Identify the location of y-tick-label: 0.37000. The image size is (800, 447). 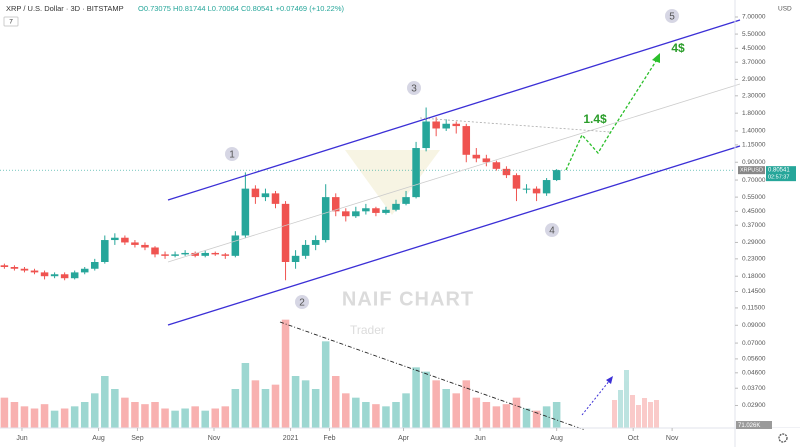
(754, 225).